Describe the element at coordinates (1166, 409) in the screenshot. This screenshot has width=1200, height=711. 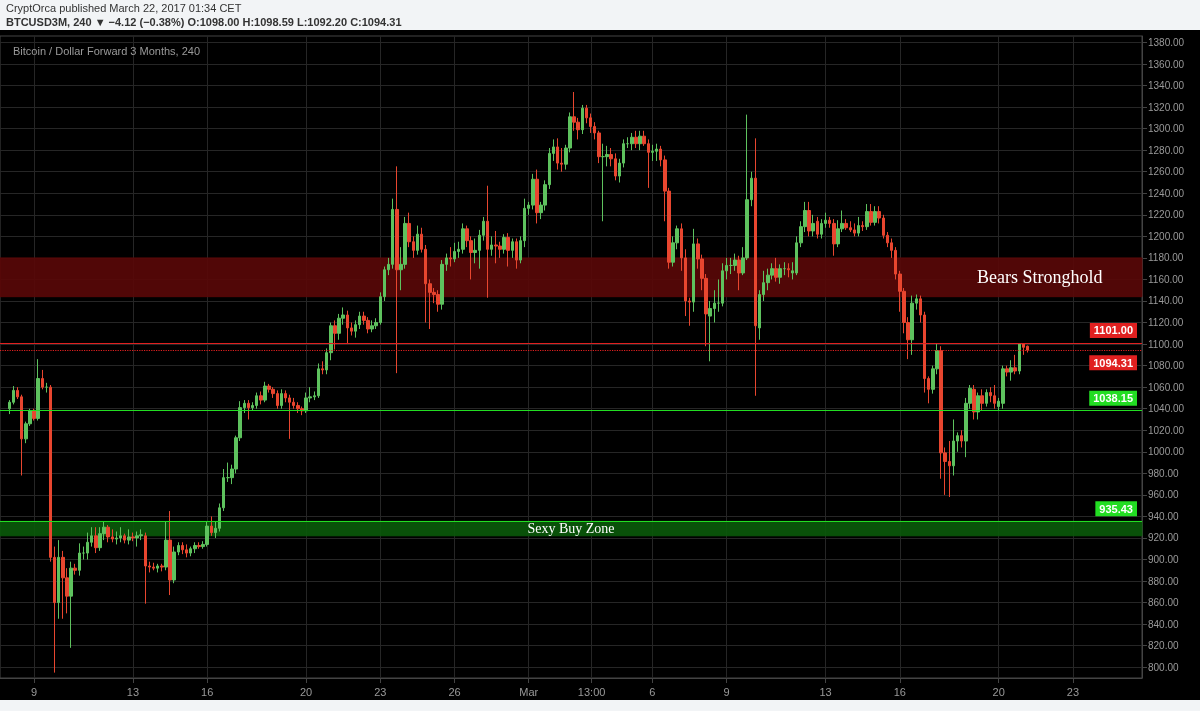
I see `y-tick-label: 1040.00` at that location.